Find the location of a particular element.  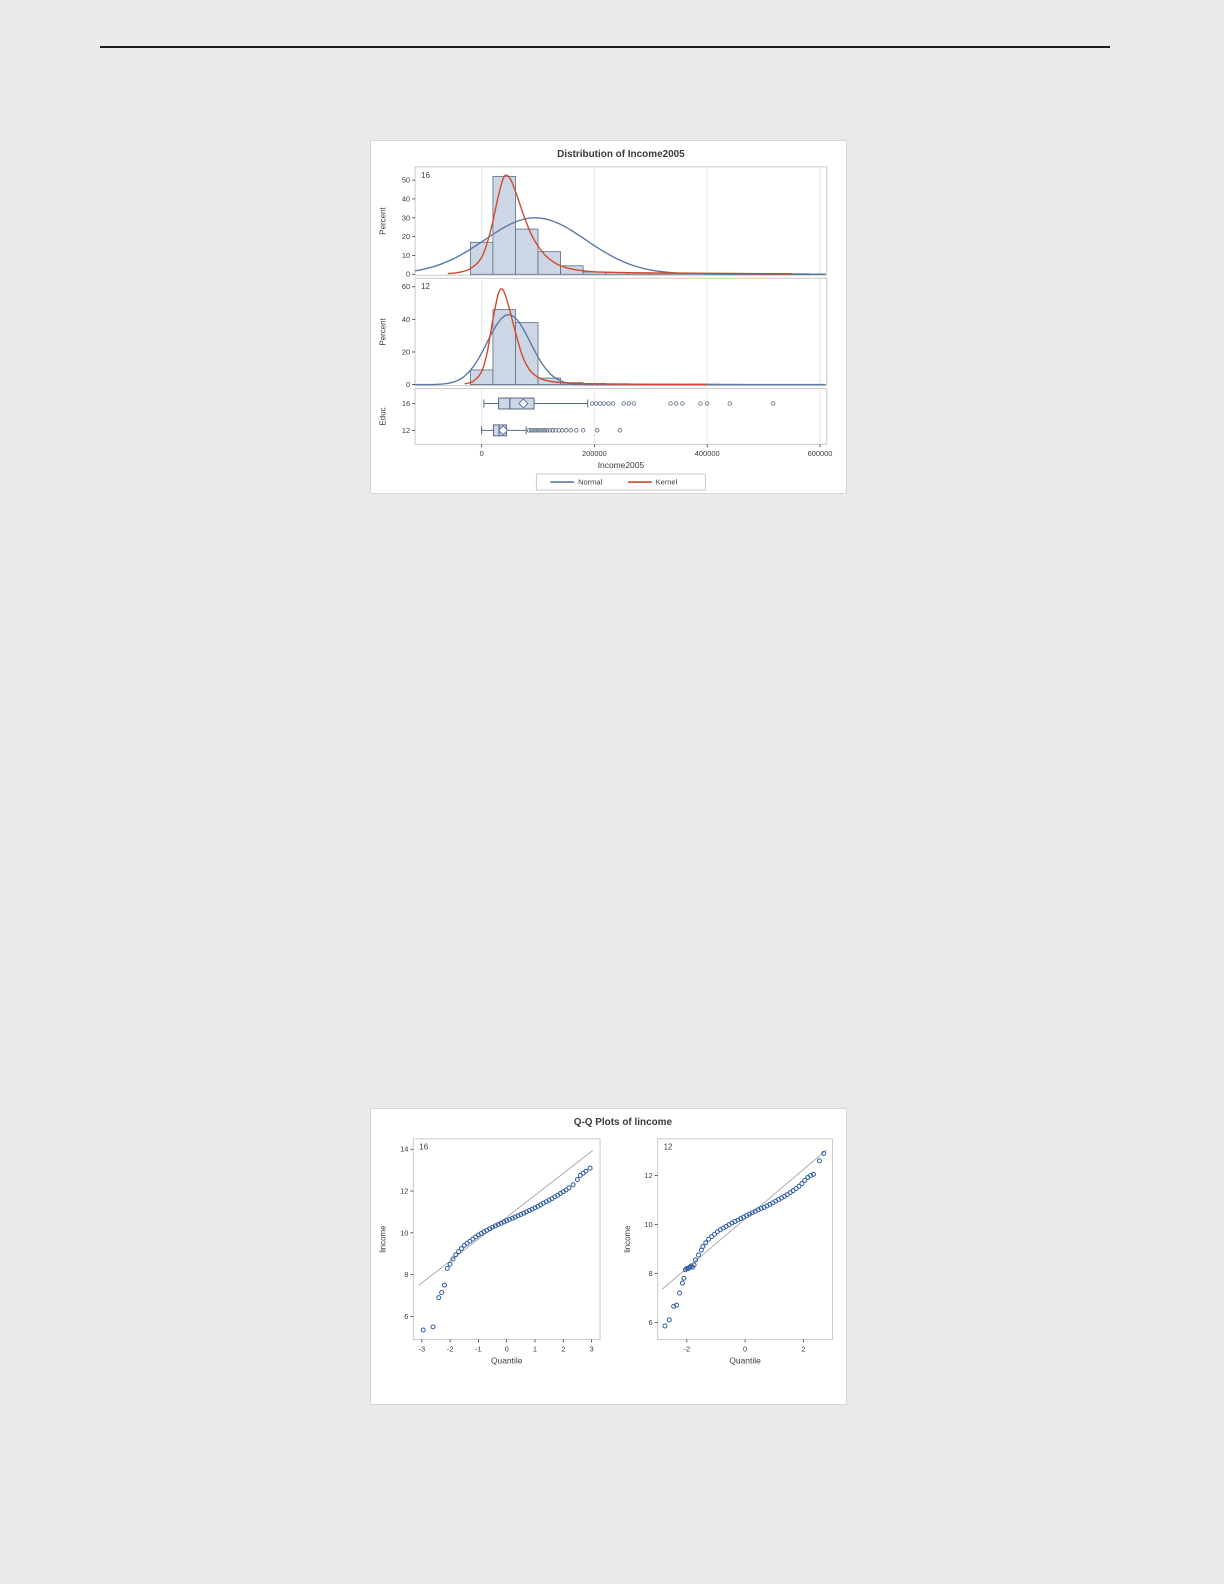

x-axis: 0 200000 400000 600000 Income2005 is located at coordinates (656, 457).